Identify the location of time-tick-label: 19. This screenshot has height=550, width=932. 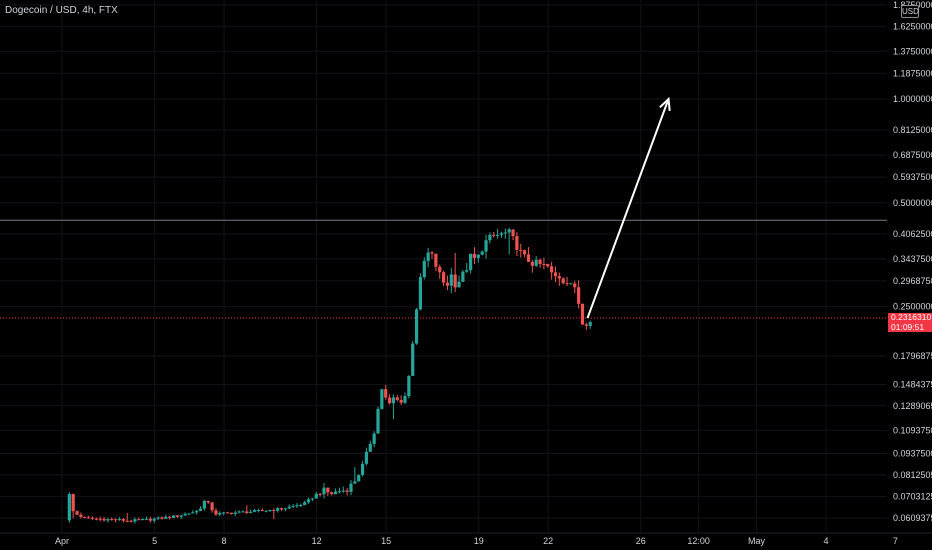
(479, 541).